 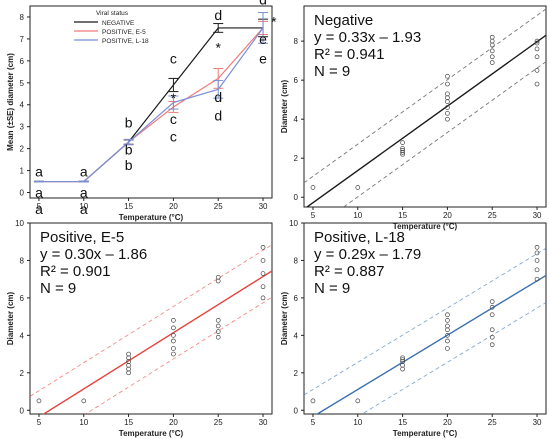 What do you see at coordinates (22, 171) in the screenshot?
I see `y-tick-label: 1` at bounding box center [22, 171].